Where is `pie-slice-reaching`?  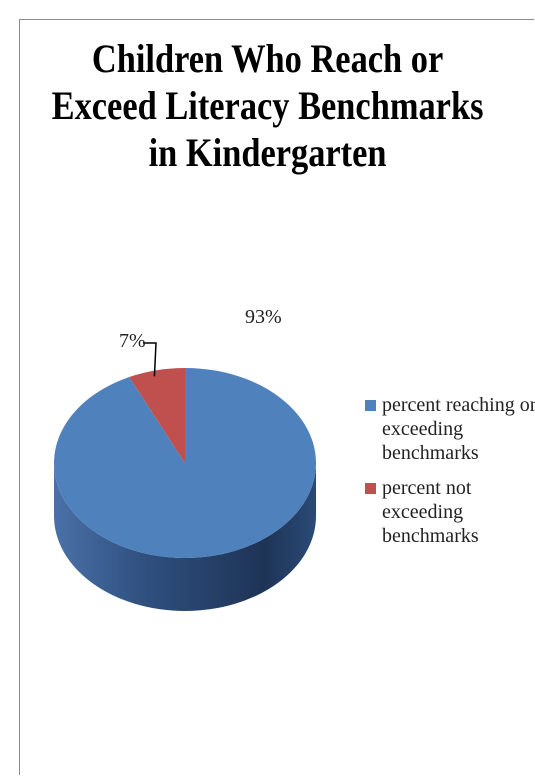
pie-slice-reaching is located at coordinates (185, 463).